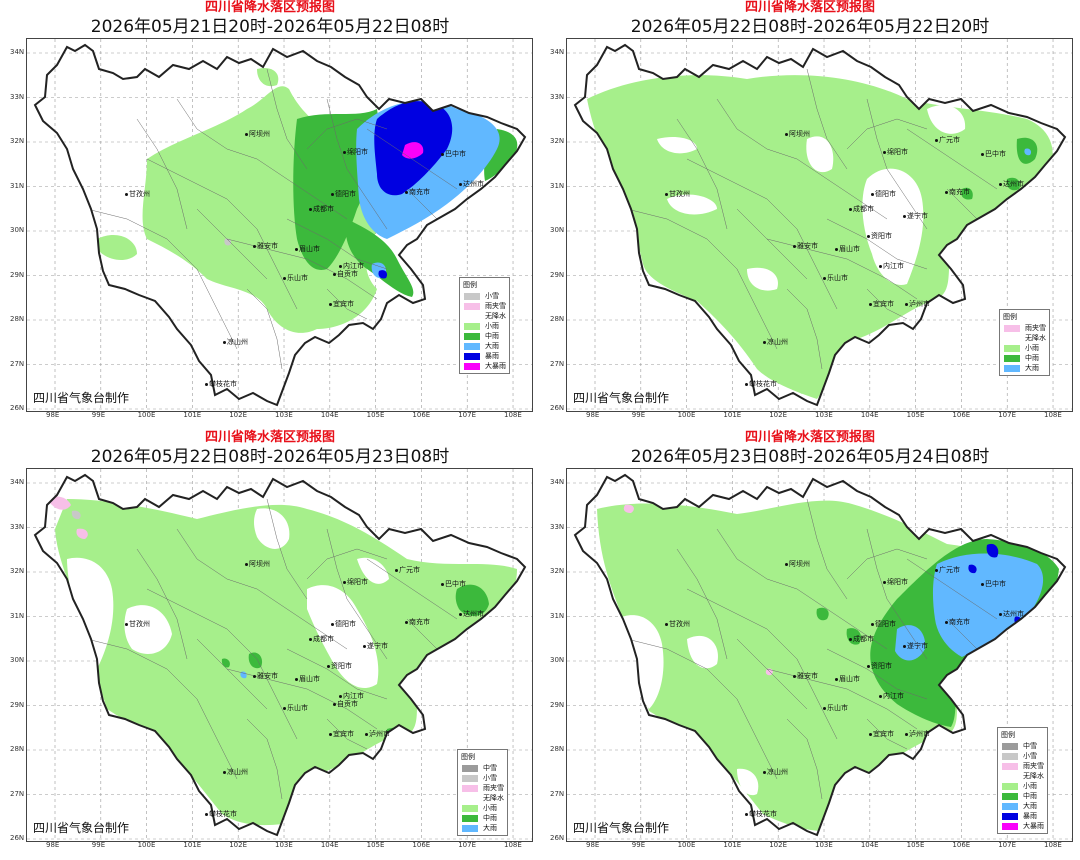  Describe the element at coordinates (1053, 845) in the screenshot. I see `longitude-label: 108E` at that location.